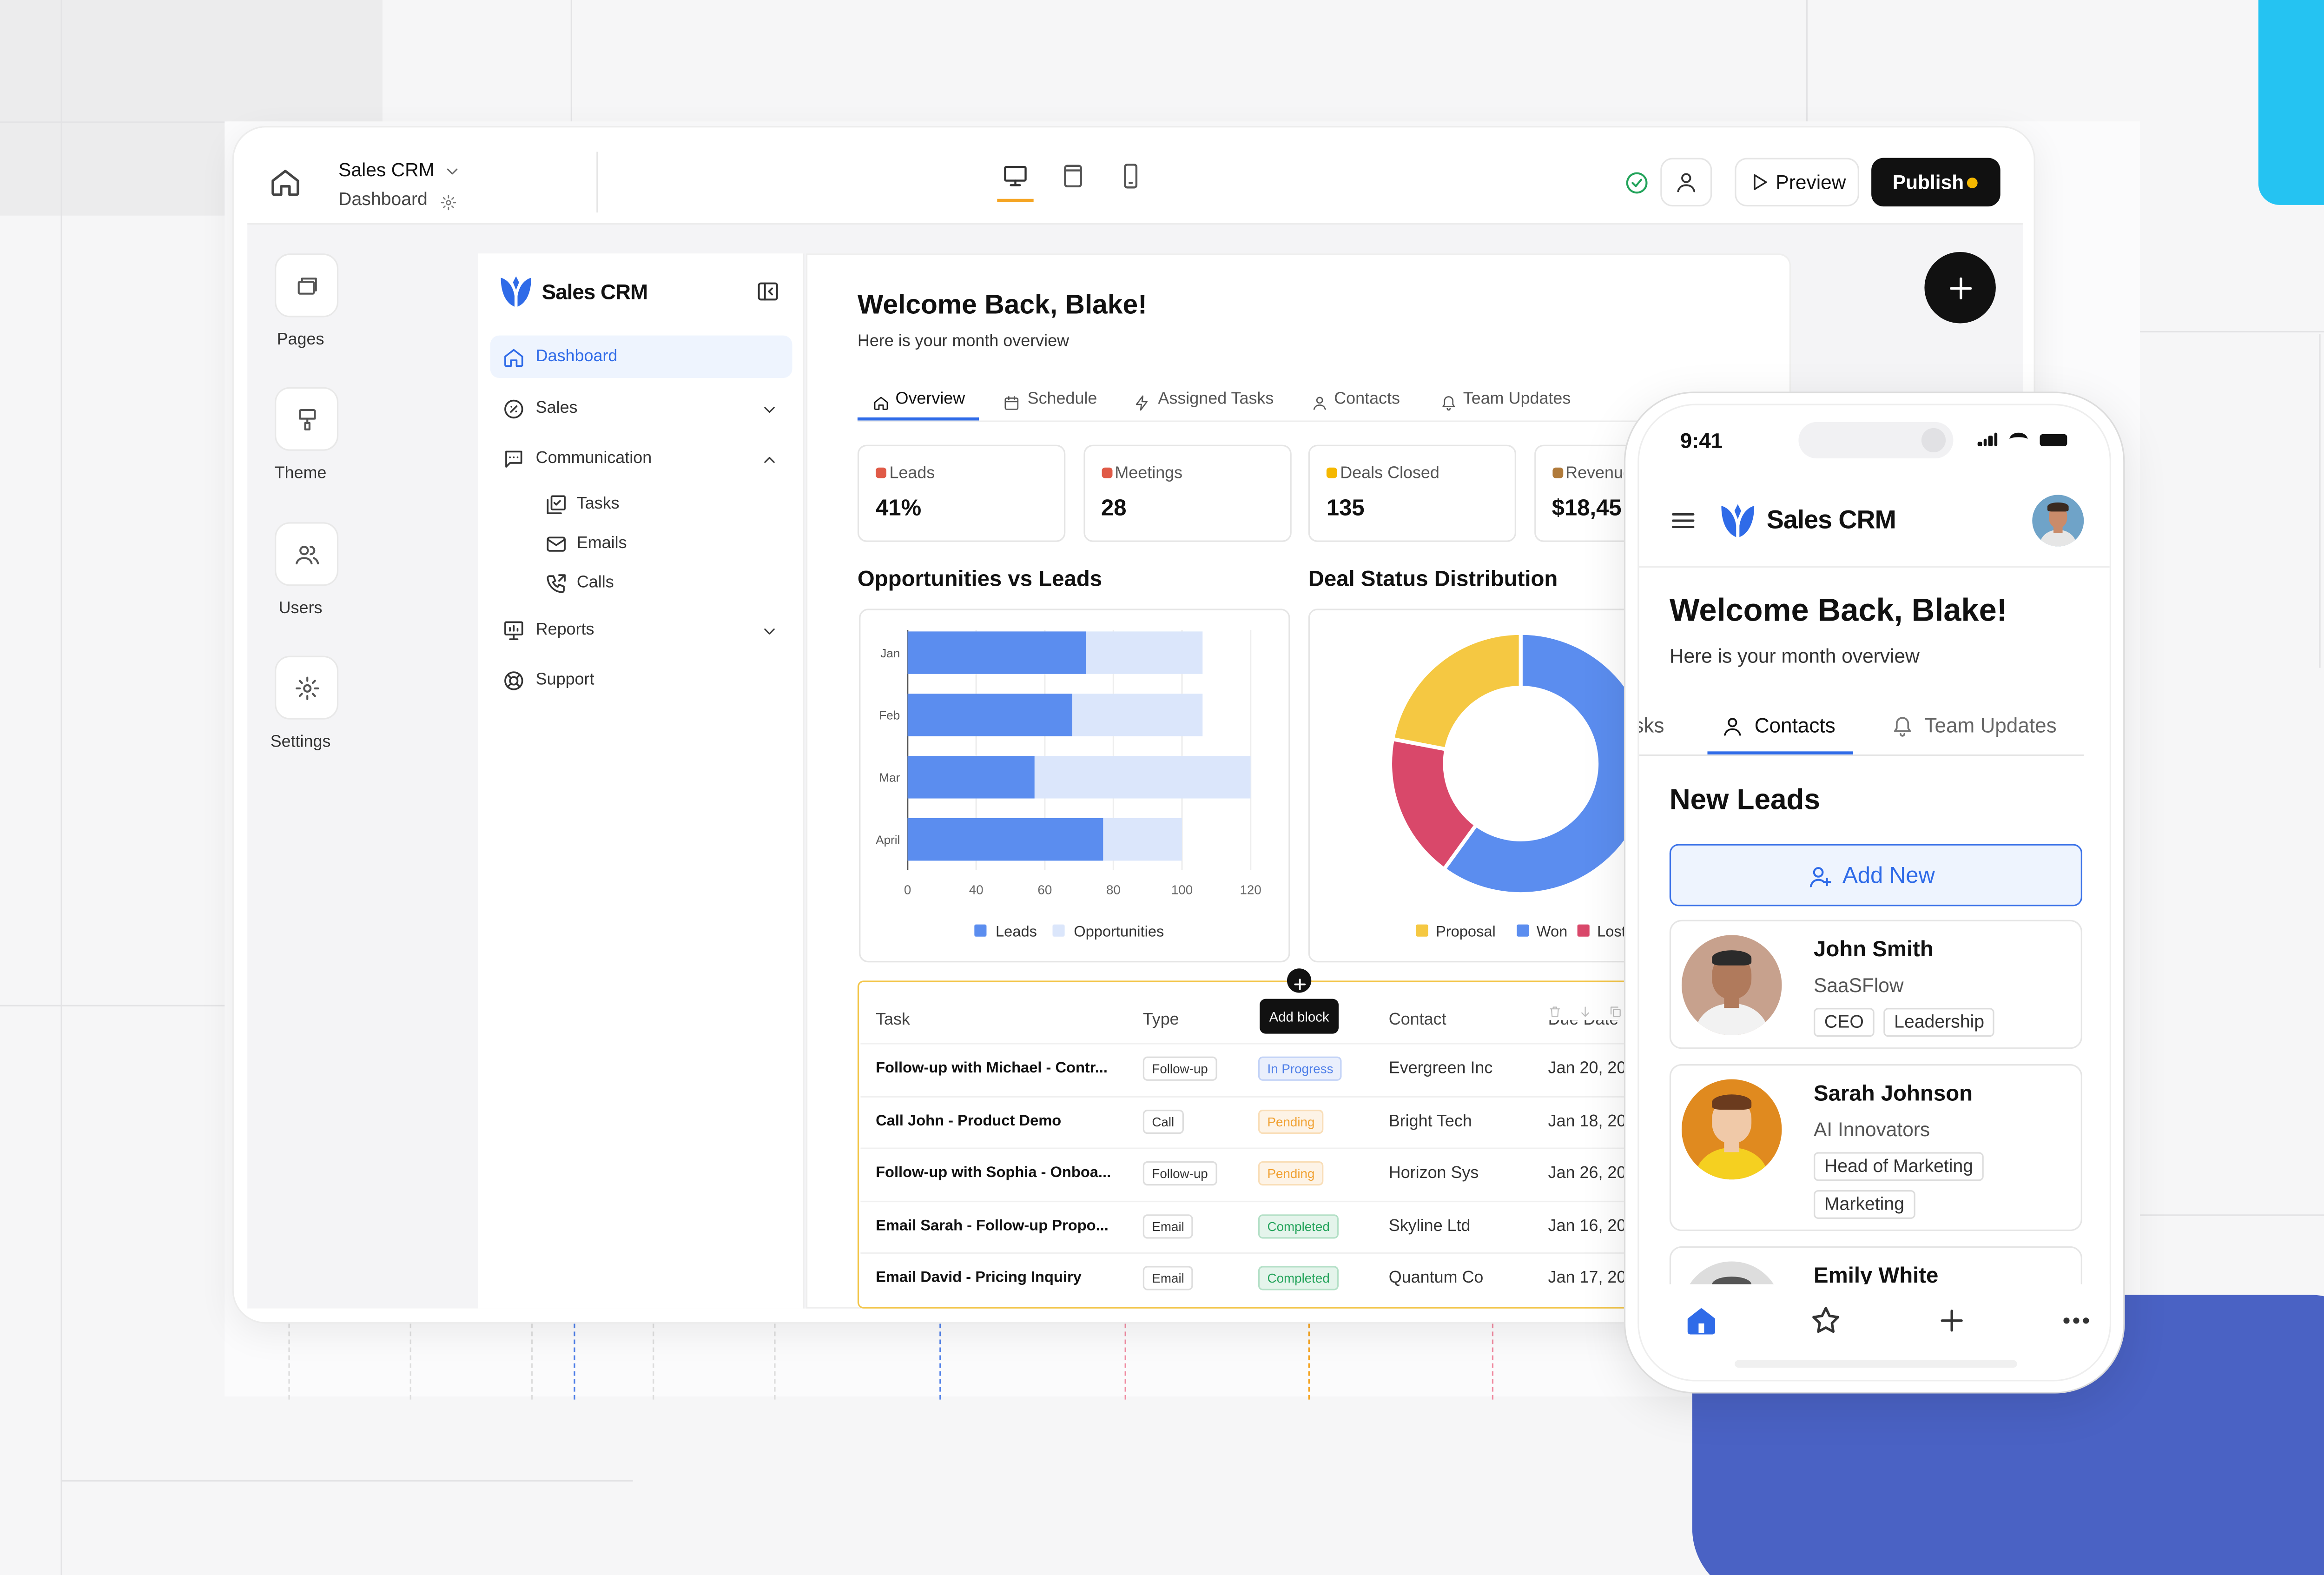 Image resolution: width=2324 pixels, height=1575 pixels. Describe the element at coordinates (1731, 958) in the screenshot. I see `avatar-hair` at that location.